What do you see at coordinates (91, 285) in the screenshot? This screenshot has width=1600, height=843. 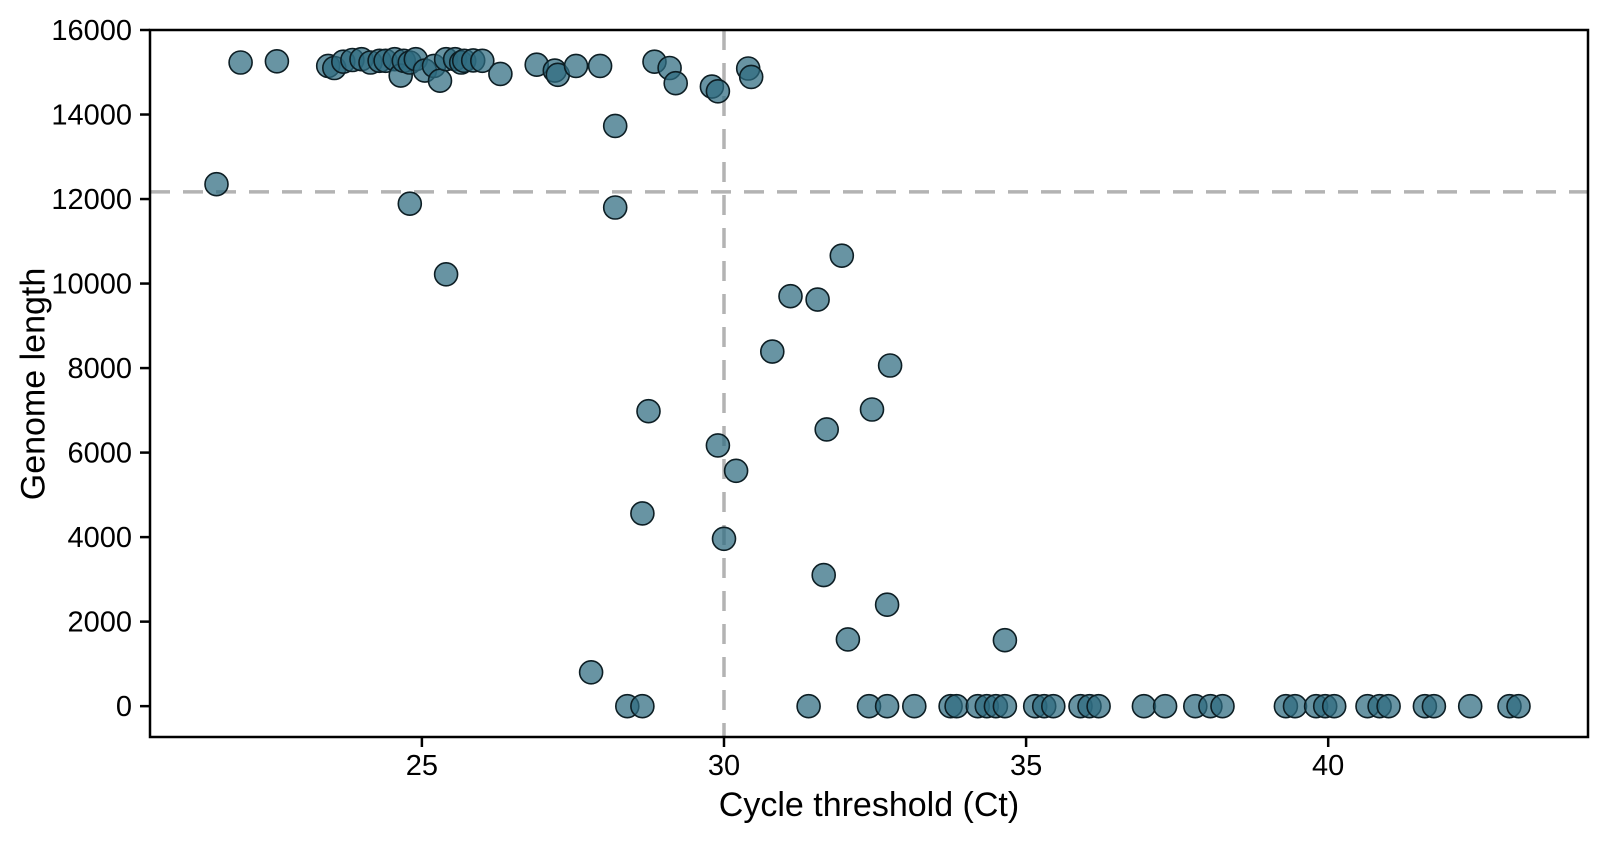 I see `y-tick-label: 10000` at bounding box center [91, 285].